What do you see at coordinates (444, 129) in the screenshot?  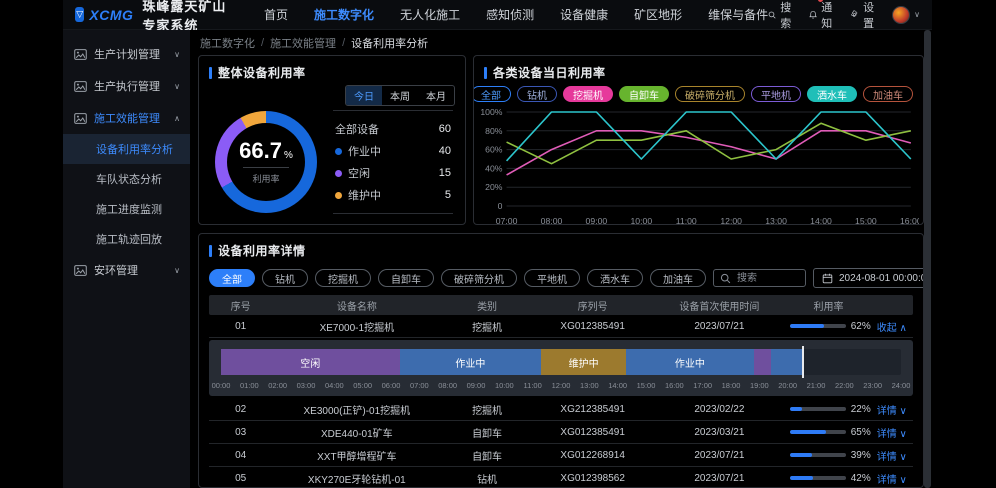 I see `legend-value: 60` at bounding box center [444, 129].